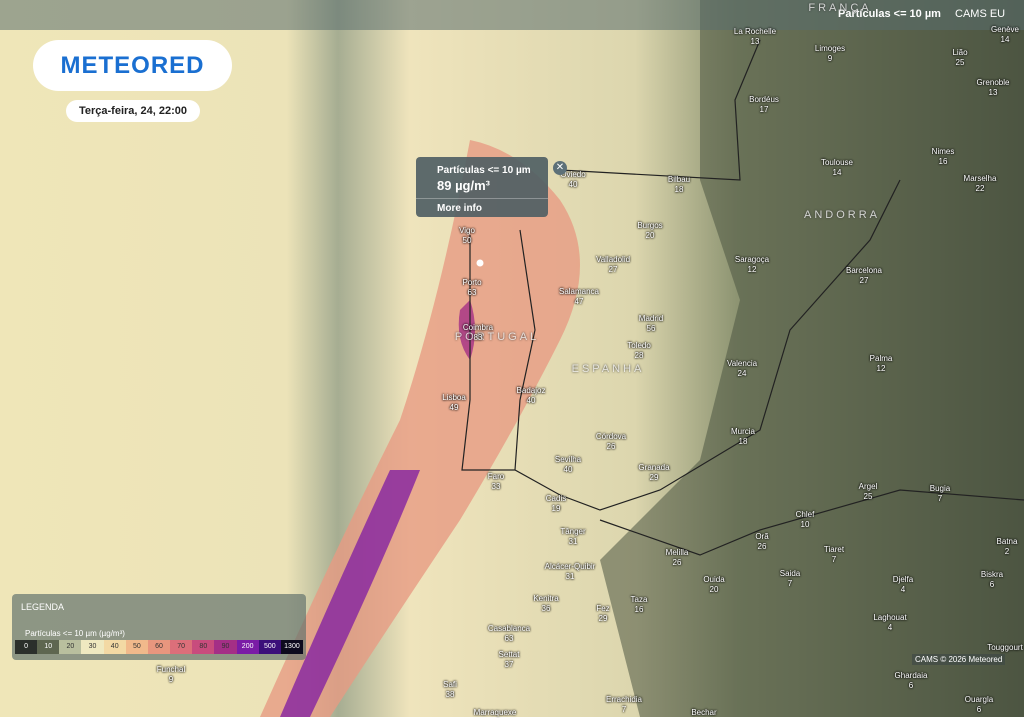  Describe the element at coordinates (755, 31) in the screenshot. I see `city-name: La Rochelle` at that location.